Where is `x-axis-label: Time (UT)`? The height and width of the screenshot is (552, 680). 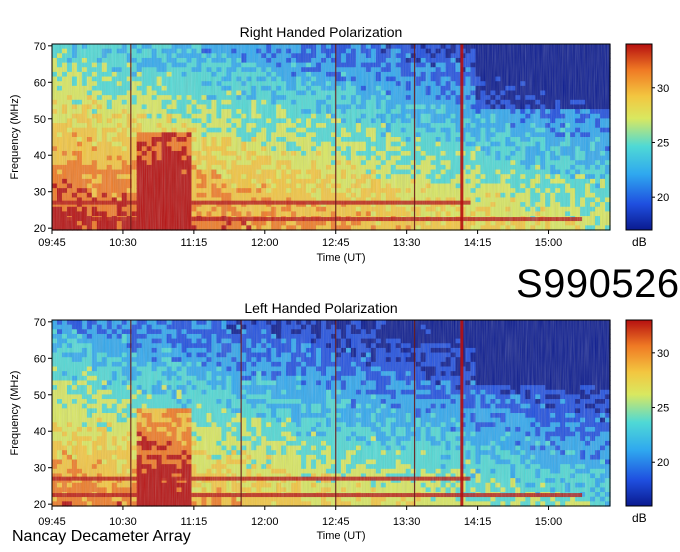 x-axis-label: Time (UT) is located at coordinates (340, 258).